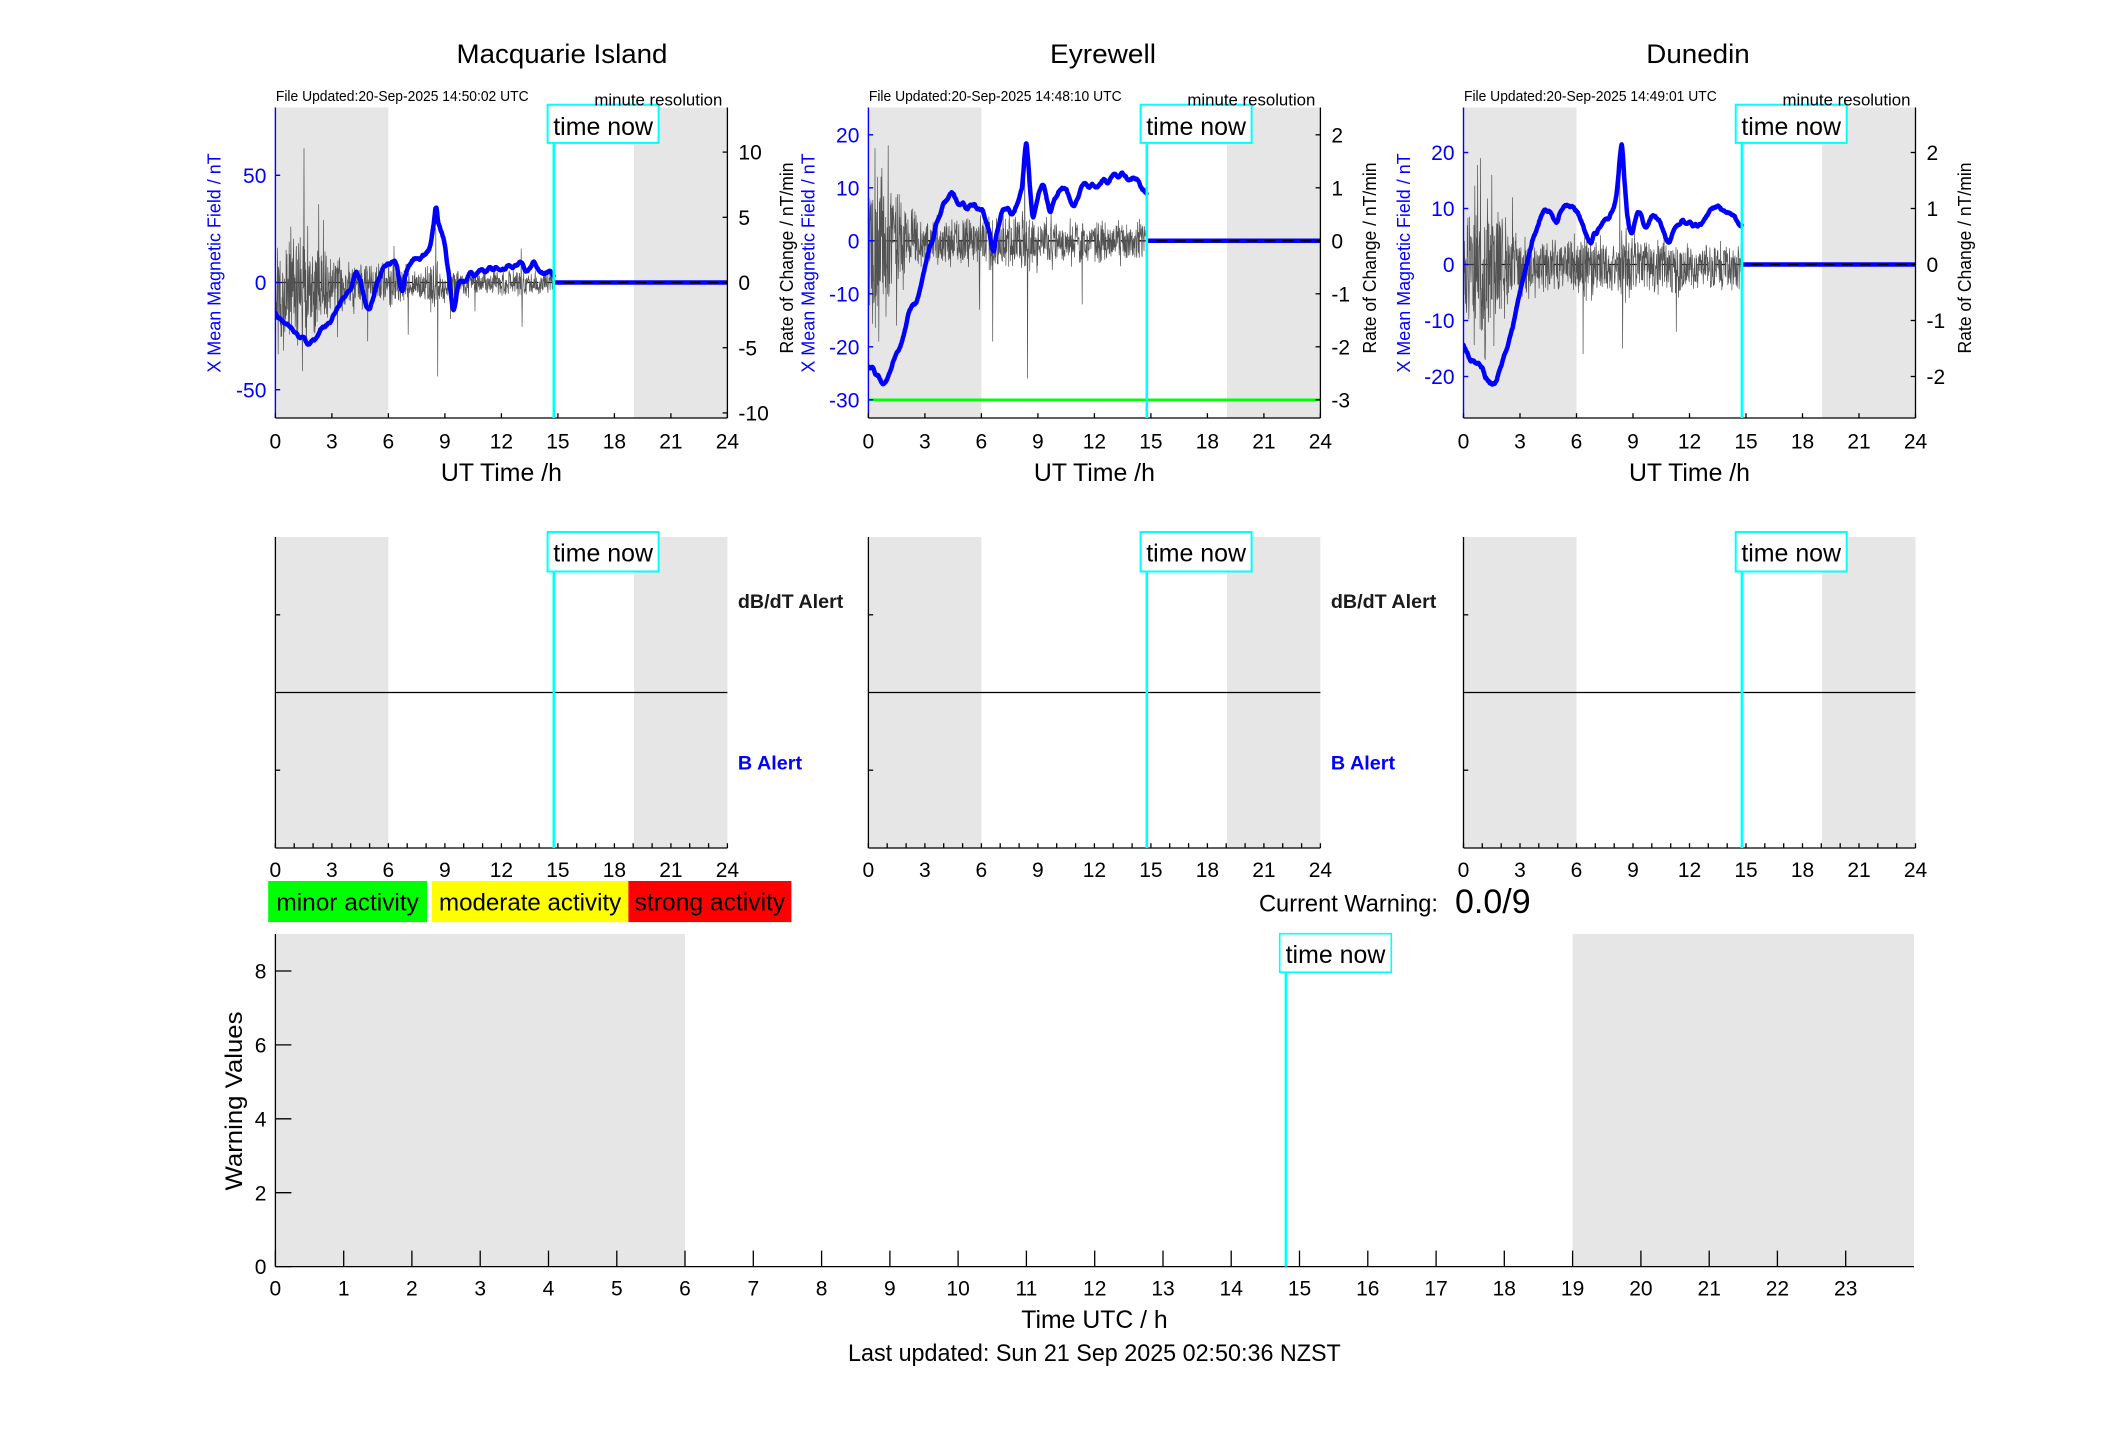 This screenshot has height=1442, width=2117. Describe the element at coordinates (1384, 602) in the screenshot. I see `svg-text: dB/dT Alert` at that location.